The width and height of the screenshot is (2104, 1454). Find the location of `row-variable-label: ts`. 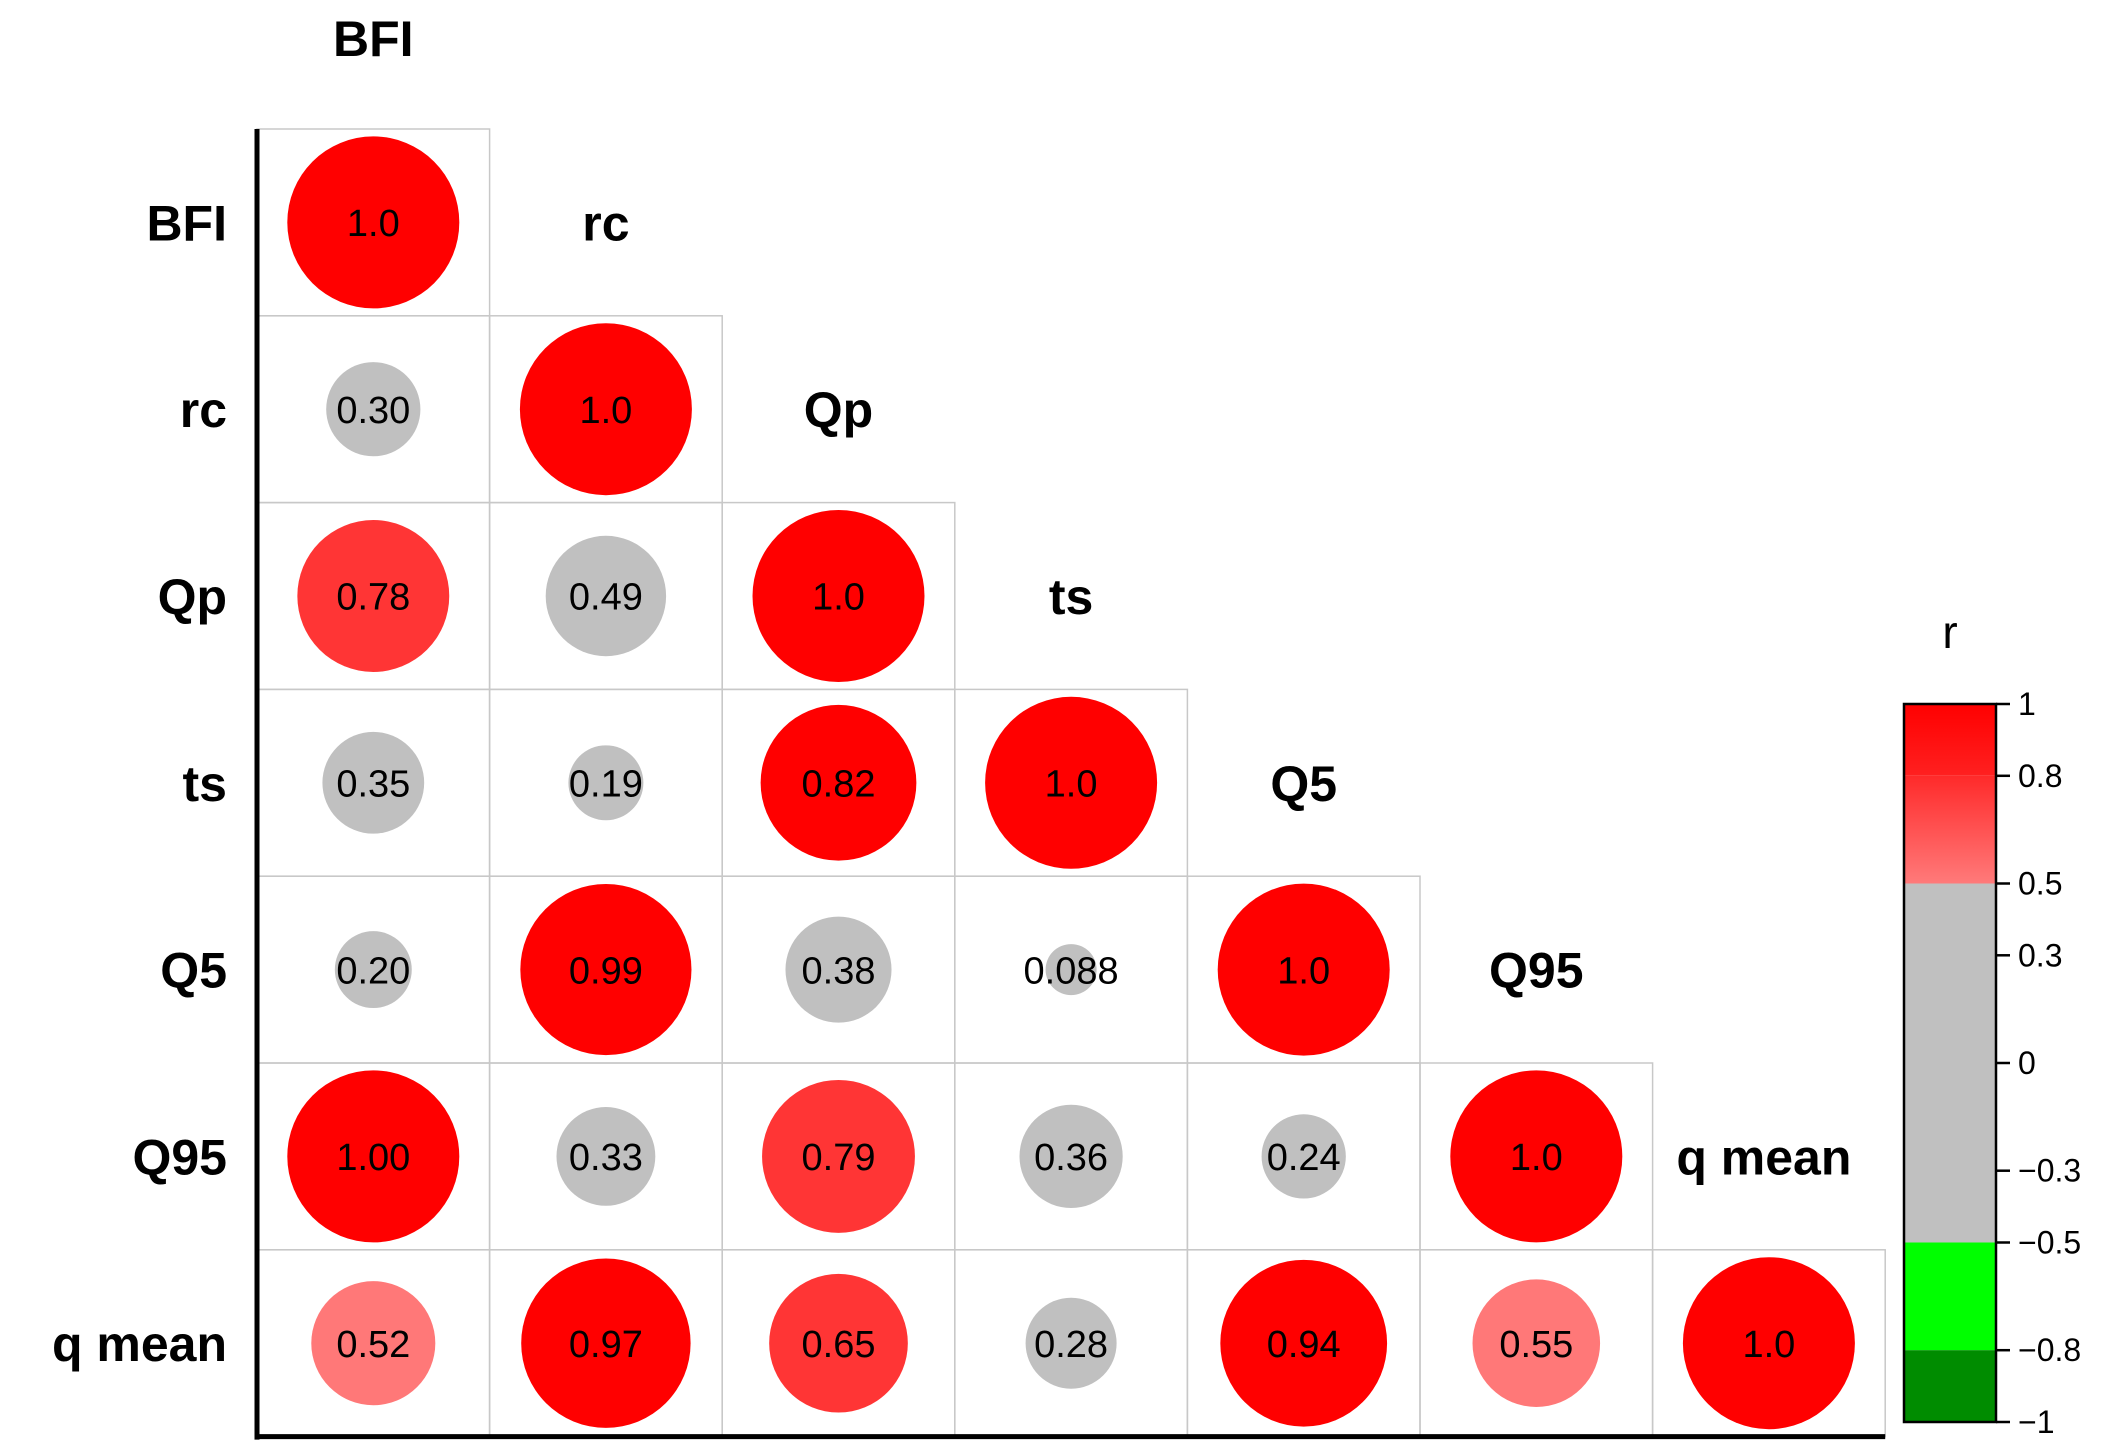

row-variable-label: ts is located at coordinates (205, 784).